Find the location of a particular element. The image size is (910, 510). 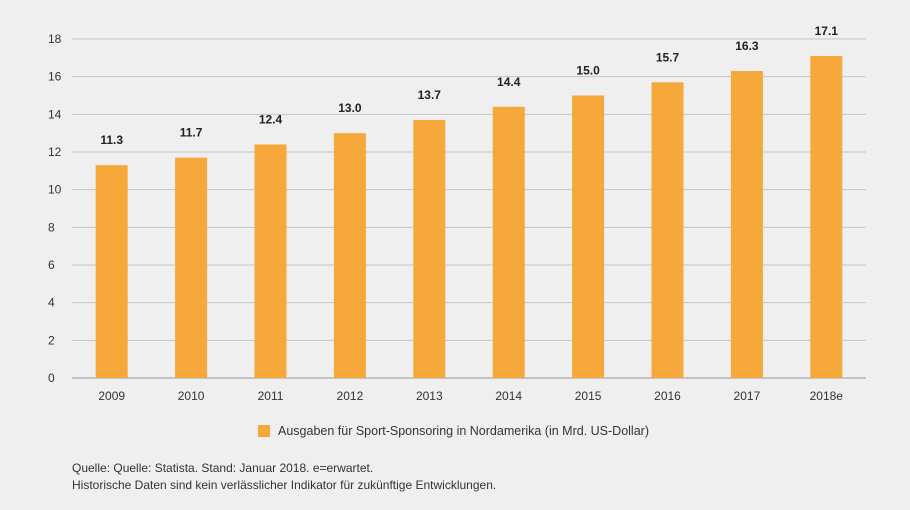

y-tick-label: 2 is located at coordinates (51, 340).